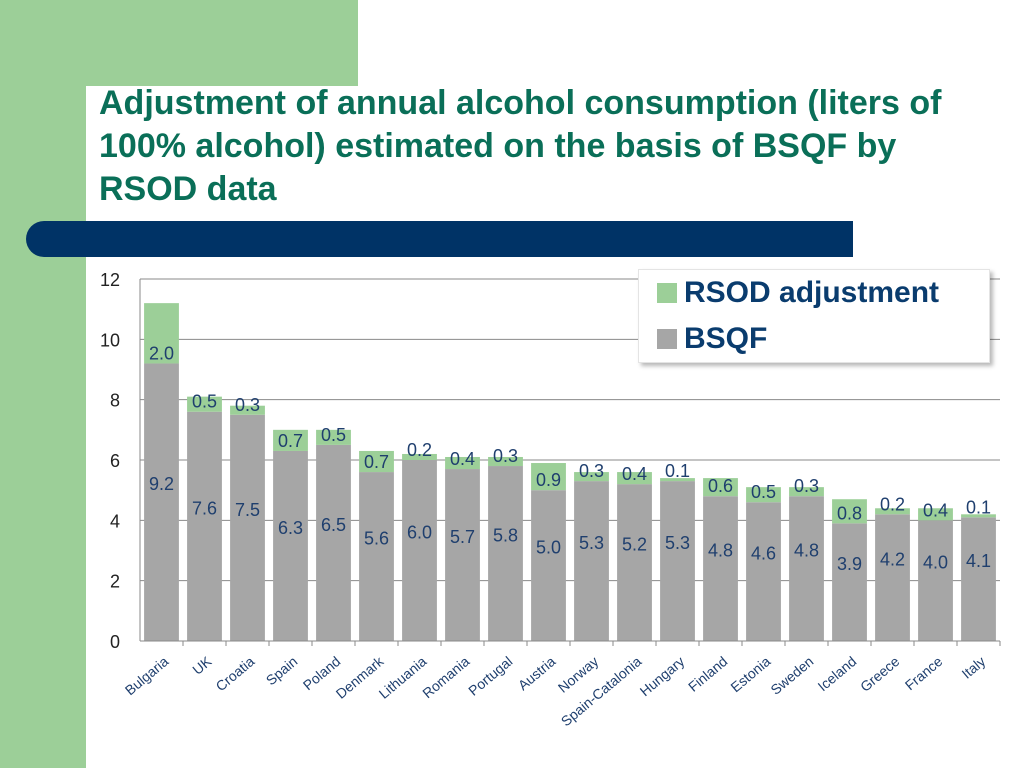  Describe the element at coordinates (235, 673) in the screenshot. I see `x-tick-label-croatia: Croatia` at that location.